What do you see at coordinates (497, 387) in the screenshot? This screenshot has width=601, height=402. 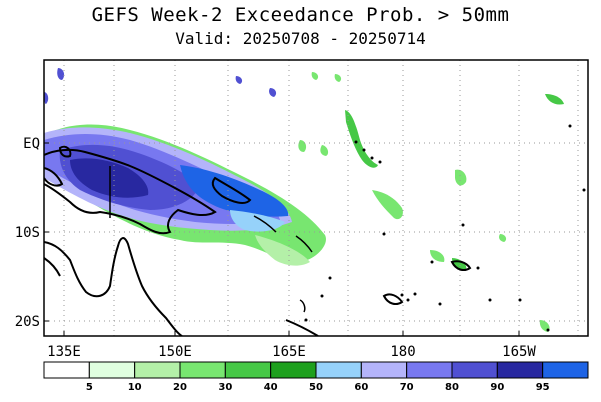 I see `colorbar-label: 90` at bounding box center [497, 387].